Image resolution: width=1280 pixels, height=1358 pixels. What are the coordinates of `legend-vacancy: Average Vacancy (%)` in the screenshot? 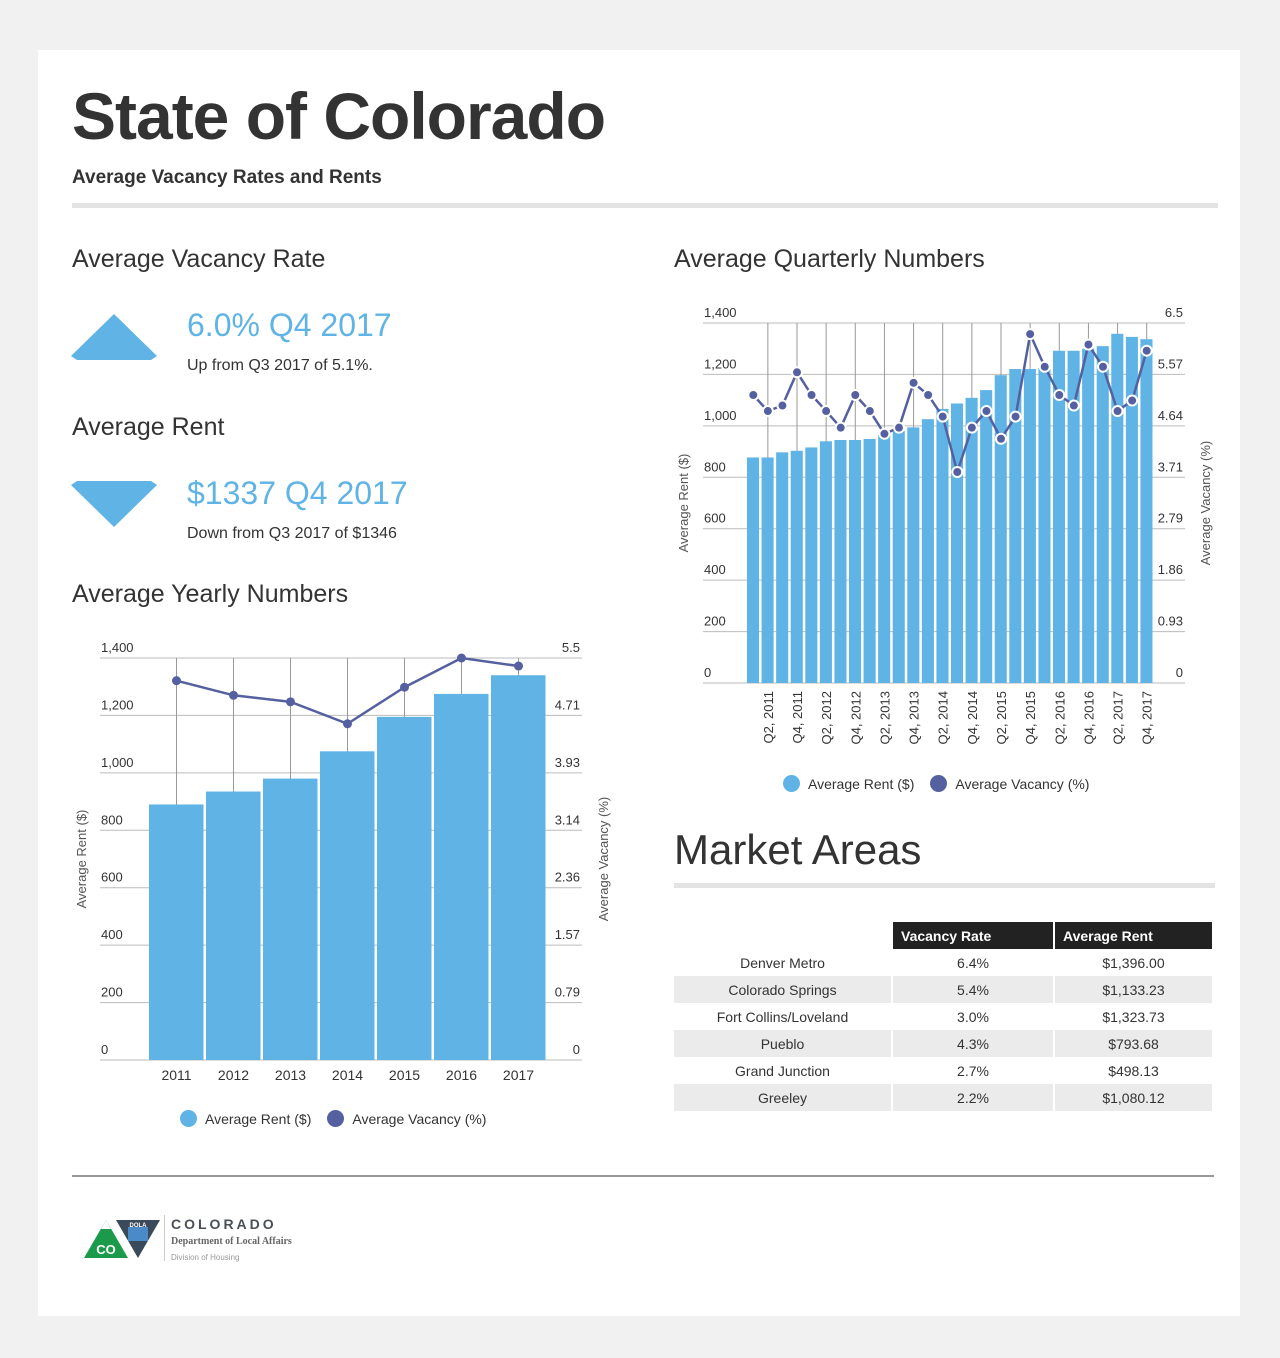 It's located at (419, 1118).